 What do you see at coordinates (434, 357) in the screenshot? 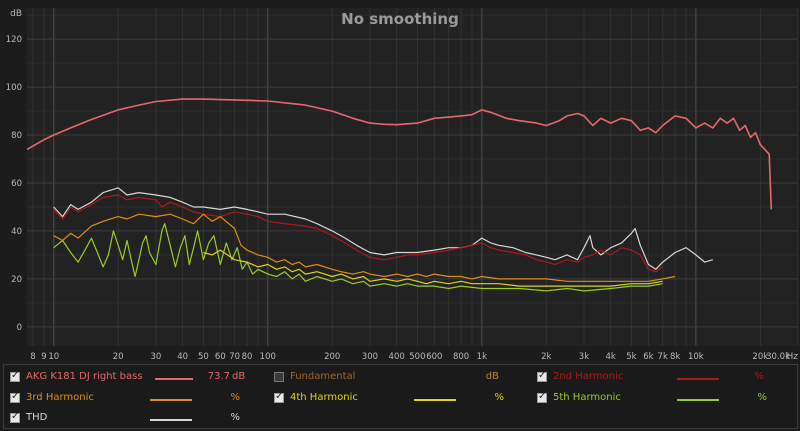
I see `x-tick-label: 600` at bounding box center [434, 357].